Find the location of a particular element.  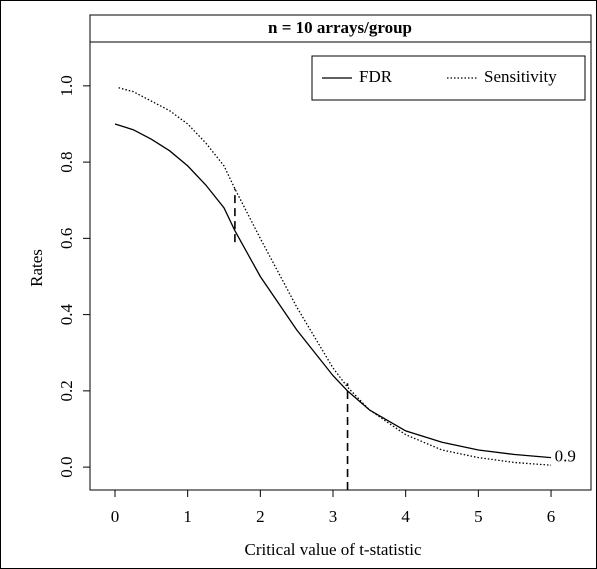

legend-label: FDR is located at coordinates (376, 76).